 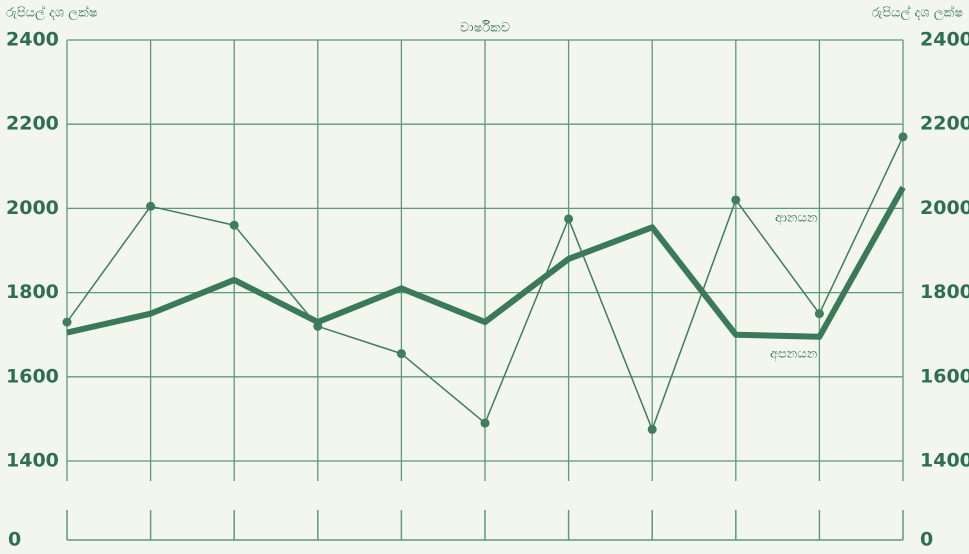 What do you see at coordinates (917, 12) in the screenshot?
I see `y2-axis-label: රුපියල් දශ ලක්ෂ` at bounding box center [917, 12].